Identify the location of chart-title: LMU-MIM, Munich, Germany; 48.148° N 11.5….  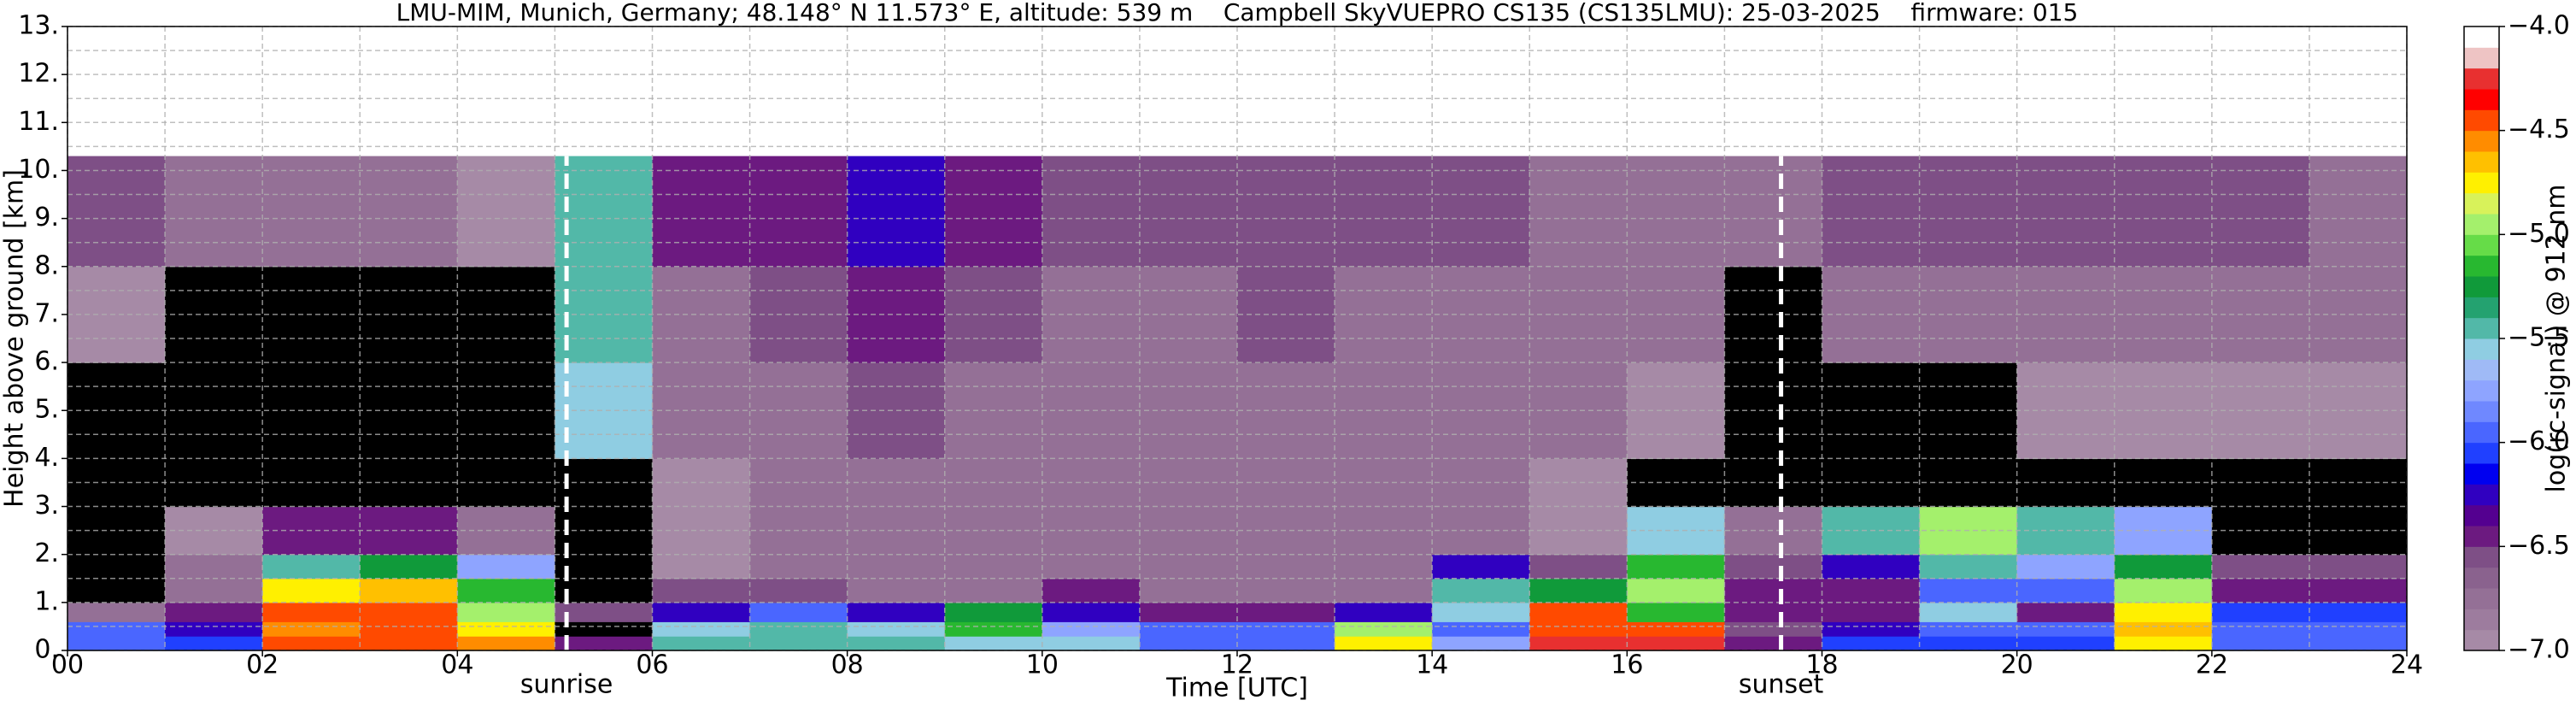
(1237, 13).